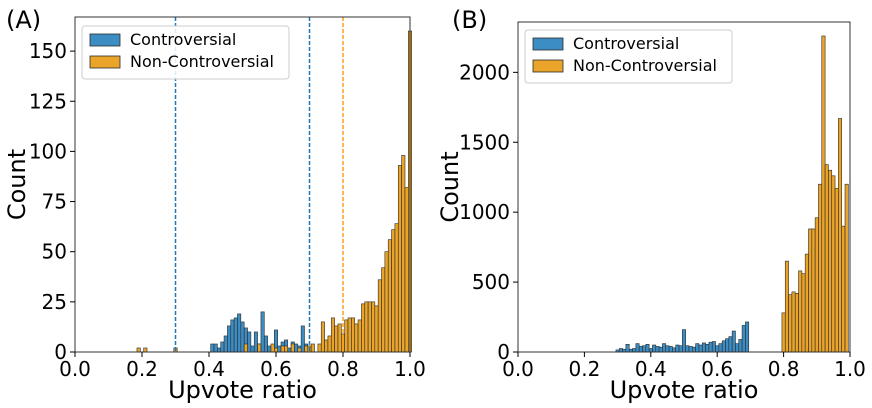 This screenshot has height=408, width=872. I want to click on x-tick-label: 1.0, so click(410, 369).